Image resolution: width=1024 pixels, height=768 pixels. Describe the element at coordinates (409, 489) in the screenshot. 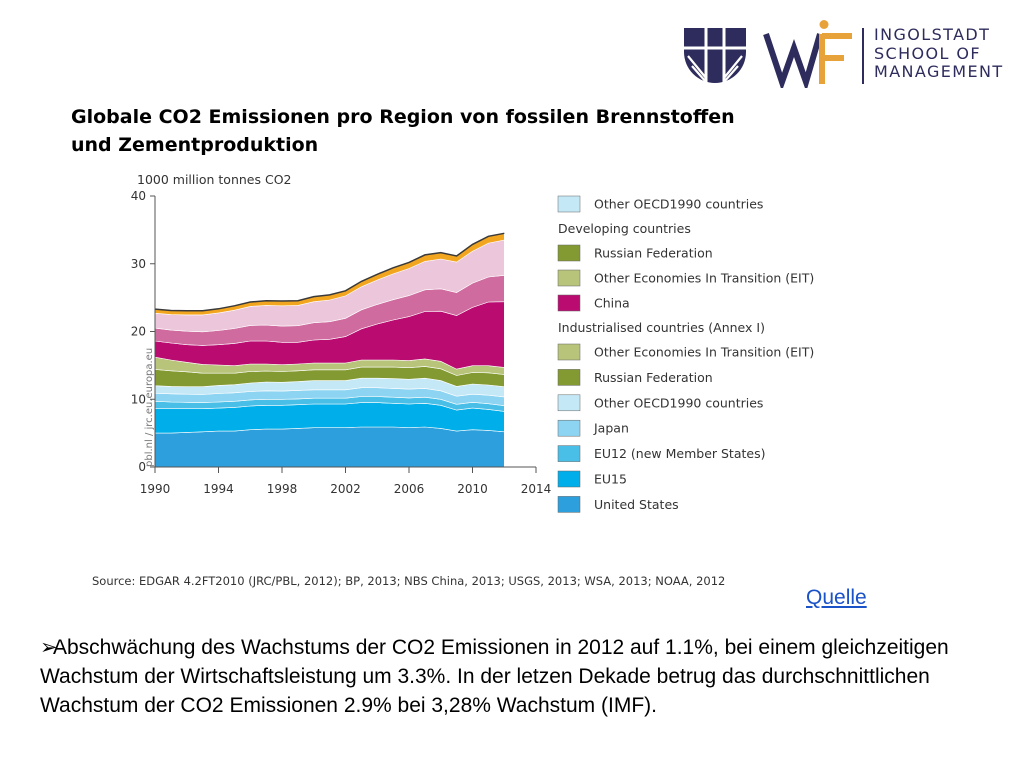

I see `x-tick-label: 2006` at that location.